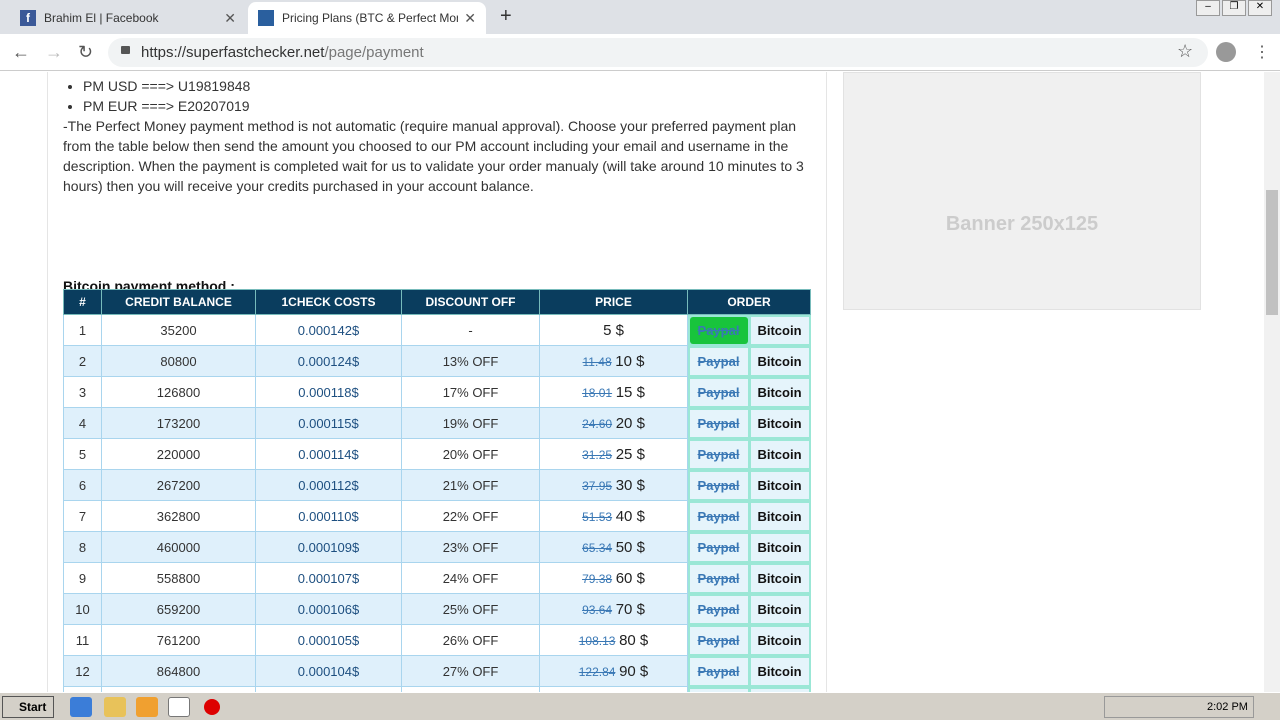  What do you see at coordinates (630, 423) in the screenshot?
I see `new-price: 20 $` at bounding box center [630, 423].